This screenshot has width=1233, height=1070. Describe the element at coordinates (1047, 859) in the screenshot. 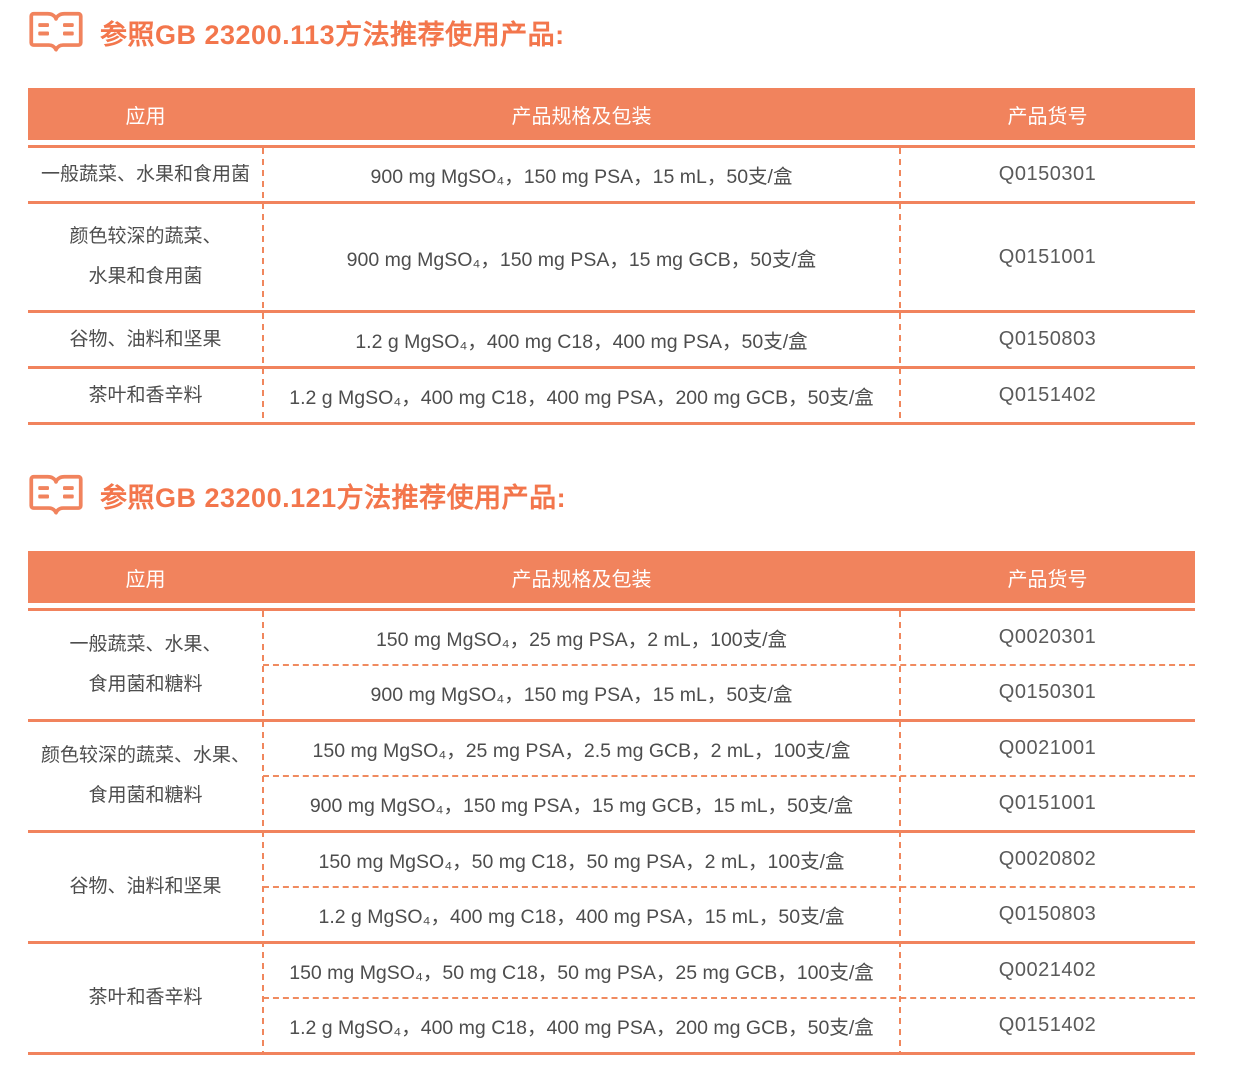

I see `code-cell: Q0020802` at that location.